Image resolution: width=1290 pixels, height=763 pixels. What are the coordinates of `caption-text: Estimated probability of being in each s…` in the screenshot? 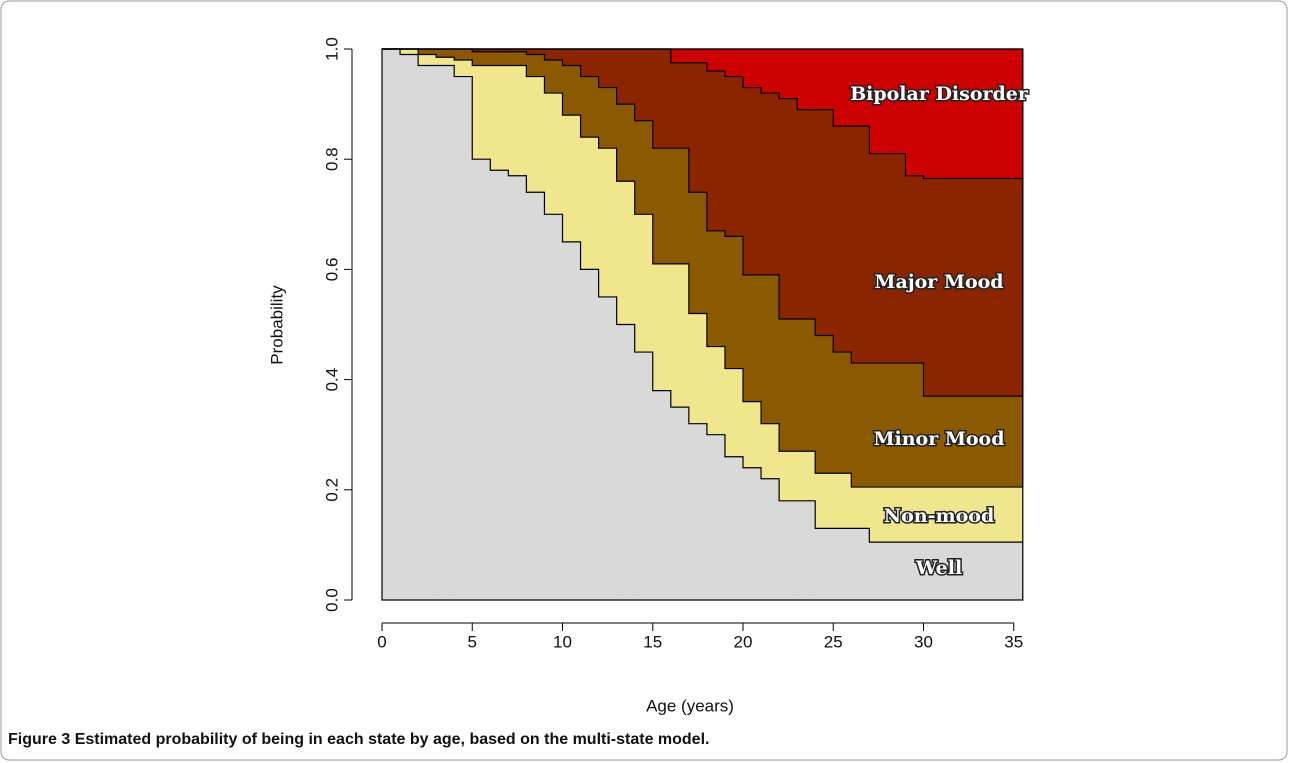 It's located at (392, 739).